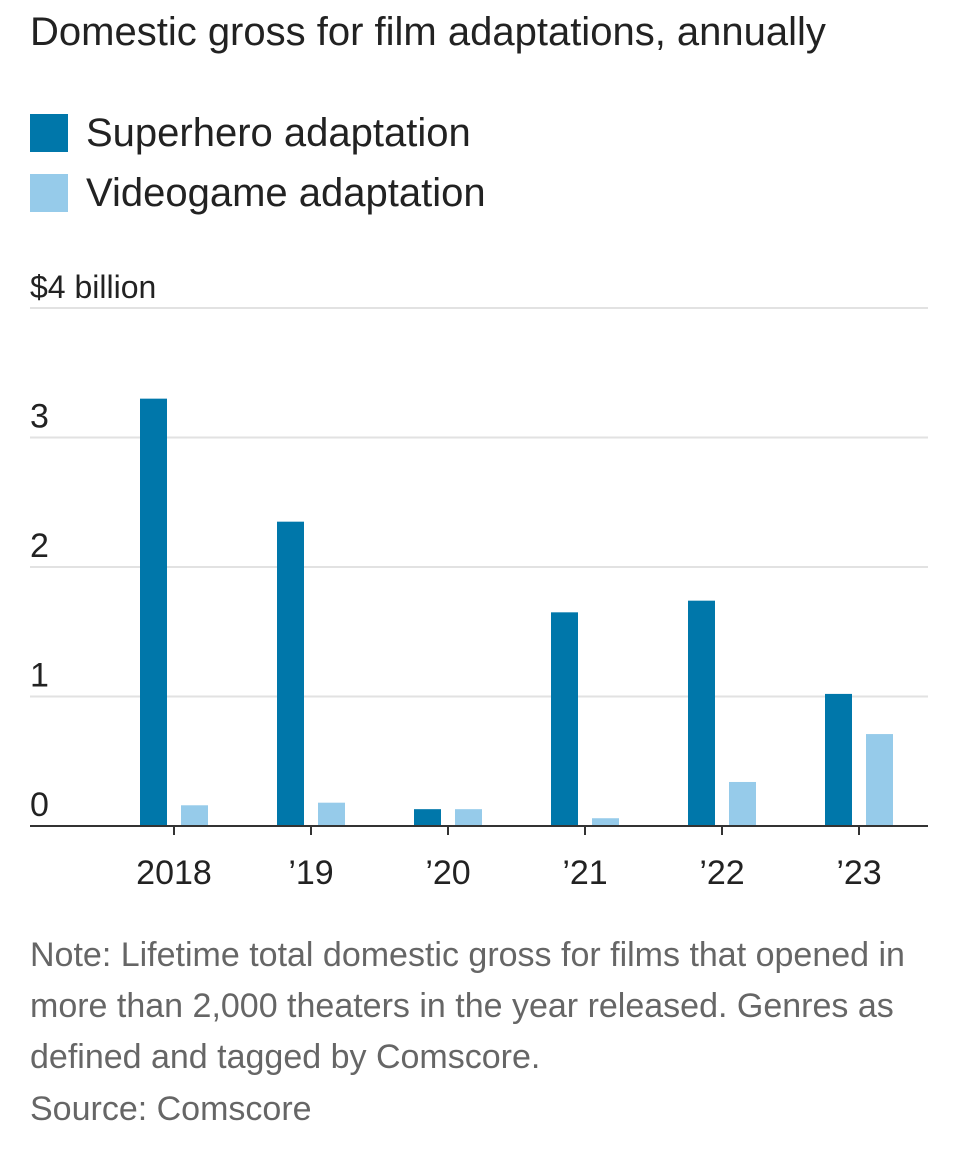 This screenshot has width=978, height=1151. I want to click on legend-item-superhero: Superhero adaptation, so click(258, 133).